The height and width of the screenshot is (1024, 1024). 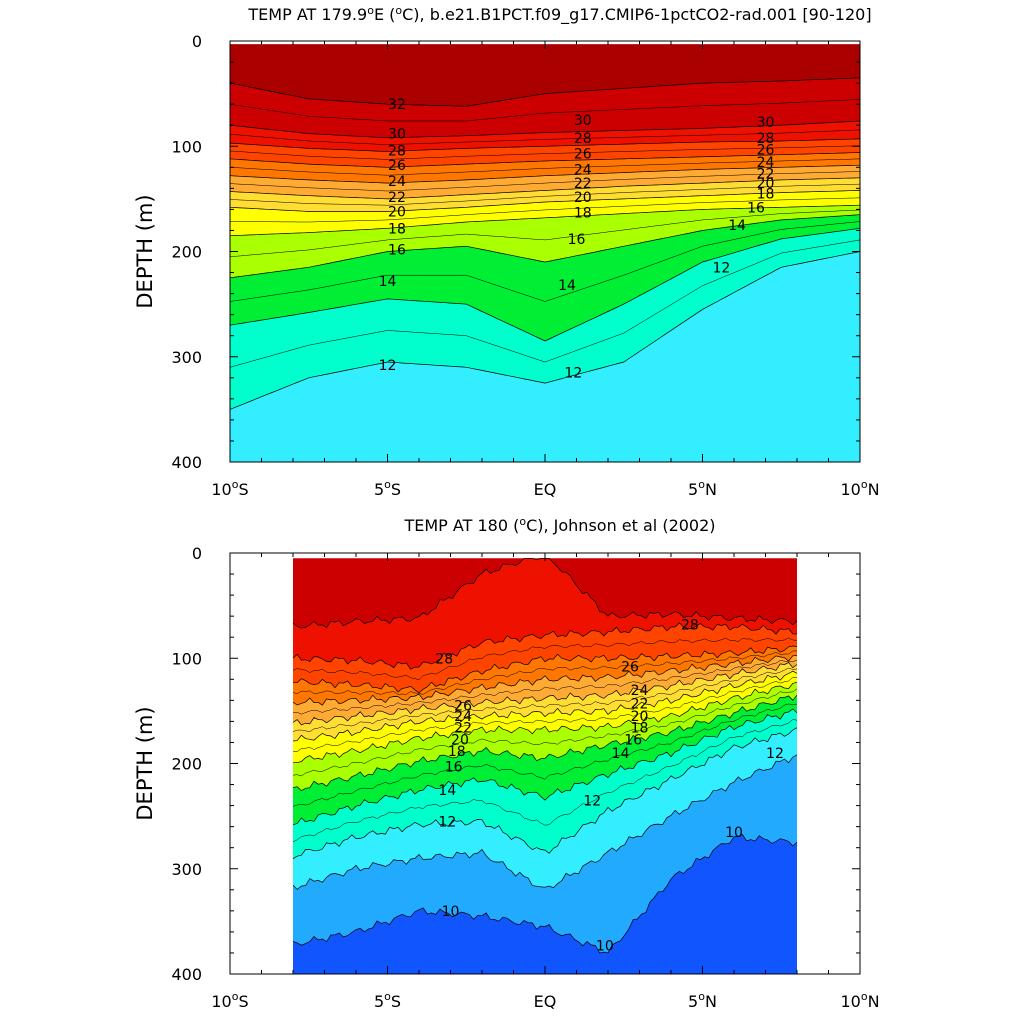 I want to click on y-tick-label: 0, so click(x=197, y=41).